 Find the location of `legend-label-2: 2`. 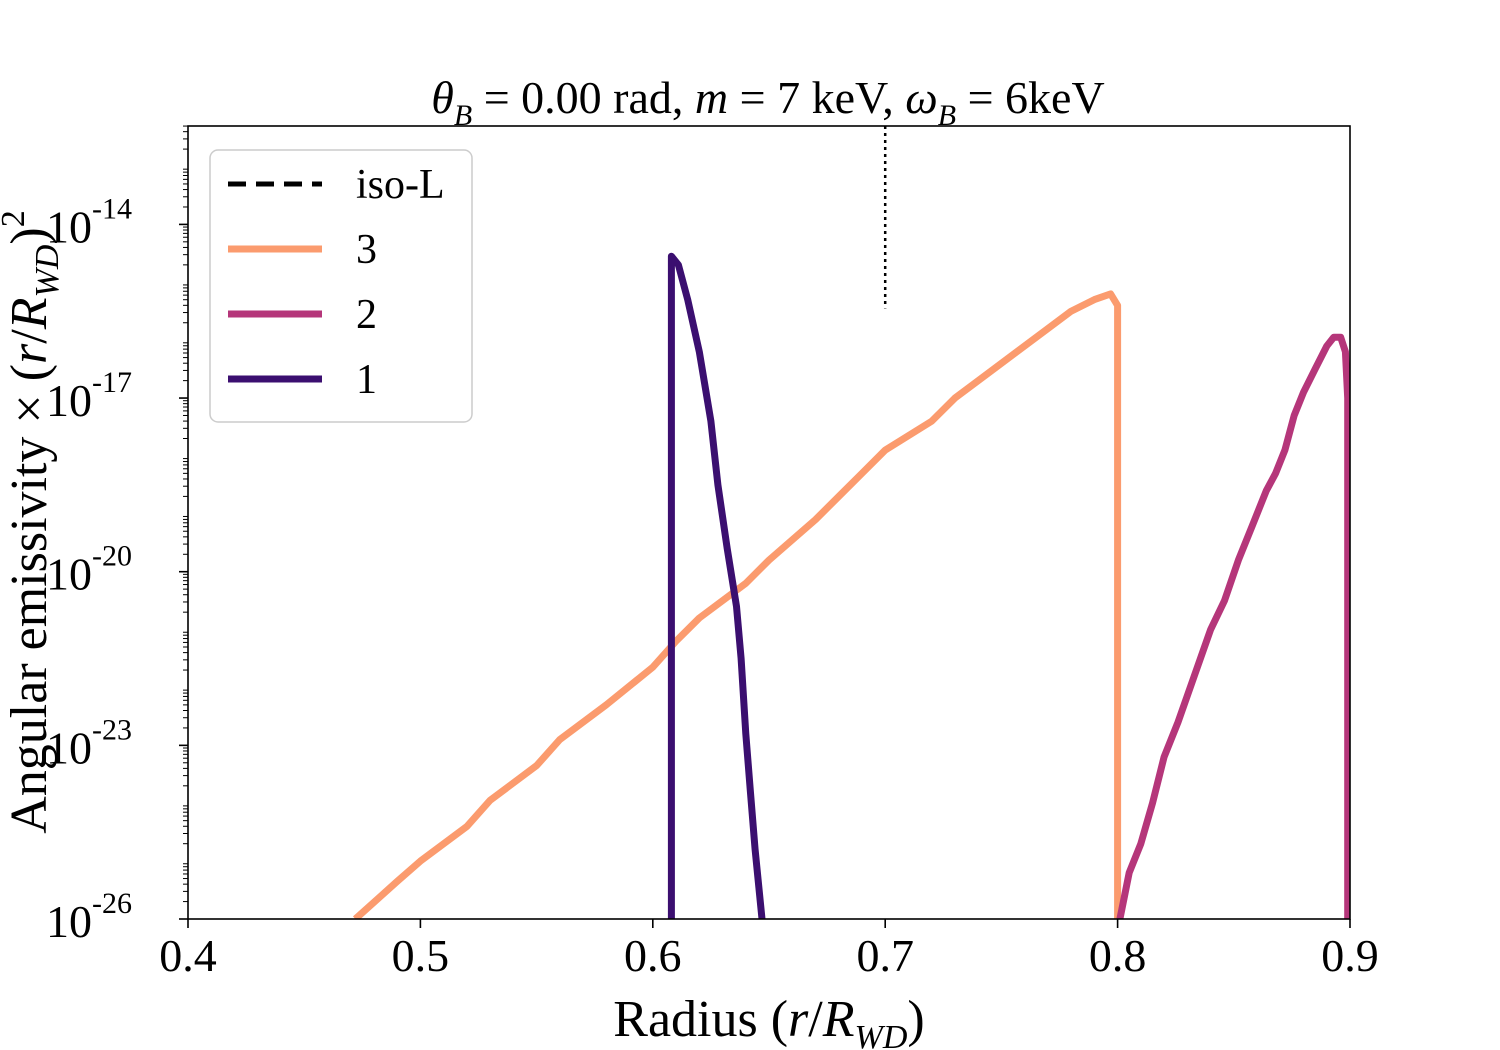

legend-label-2: 2 is located at coordinates (366, 315).